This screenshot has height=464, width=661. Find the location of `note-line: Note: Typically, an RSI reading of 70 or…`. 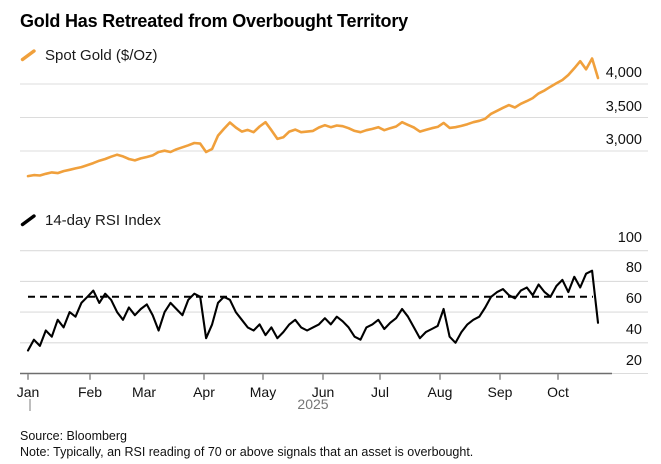

note-line: Note: Typically, an RSI reading of 70 or… is located at coordinates (247, 451).